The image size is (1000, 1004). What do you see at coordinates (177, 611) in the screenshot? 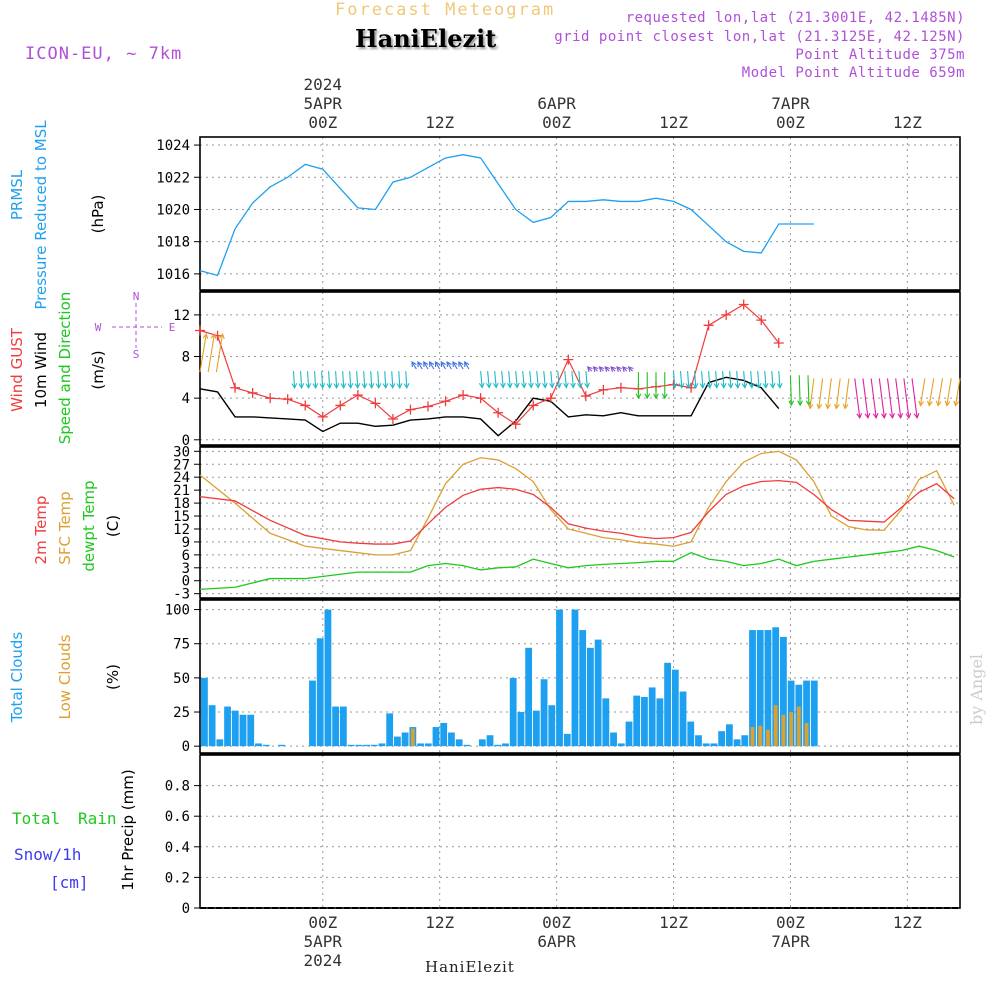
I see `y-tick-label: 100` at bounding box center [177, 611].